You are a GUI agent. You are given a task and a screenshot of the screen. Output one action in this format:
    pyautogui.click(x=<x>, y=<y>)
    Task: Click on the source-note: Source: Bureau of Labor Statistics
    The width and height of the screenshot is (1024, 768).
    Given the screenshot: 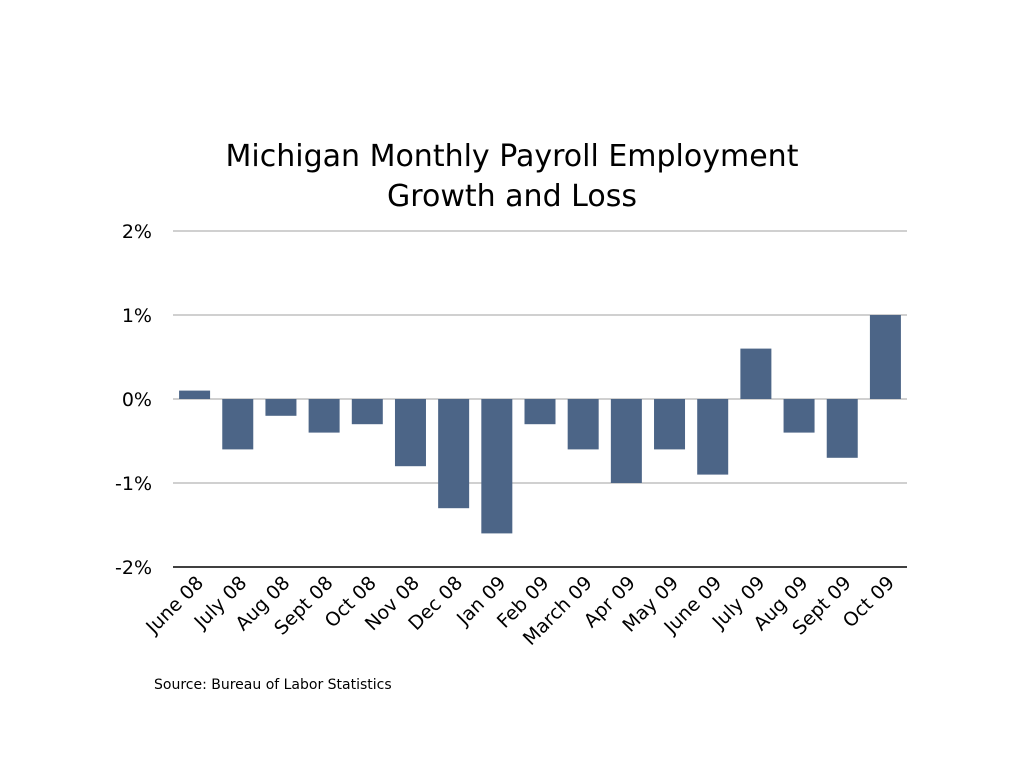 What is the action you would take?
    pyautogui.click(x=273, y=685)
    